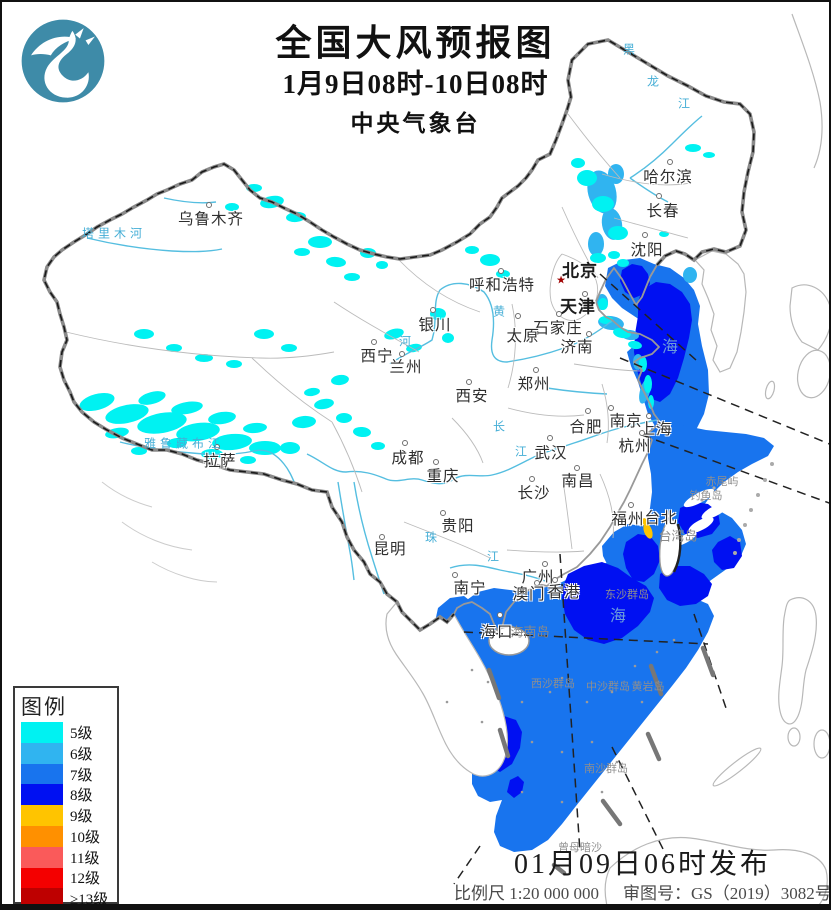  I want to click on korea-peninsula, so click(720, 311).